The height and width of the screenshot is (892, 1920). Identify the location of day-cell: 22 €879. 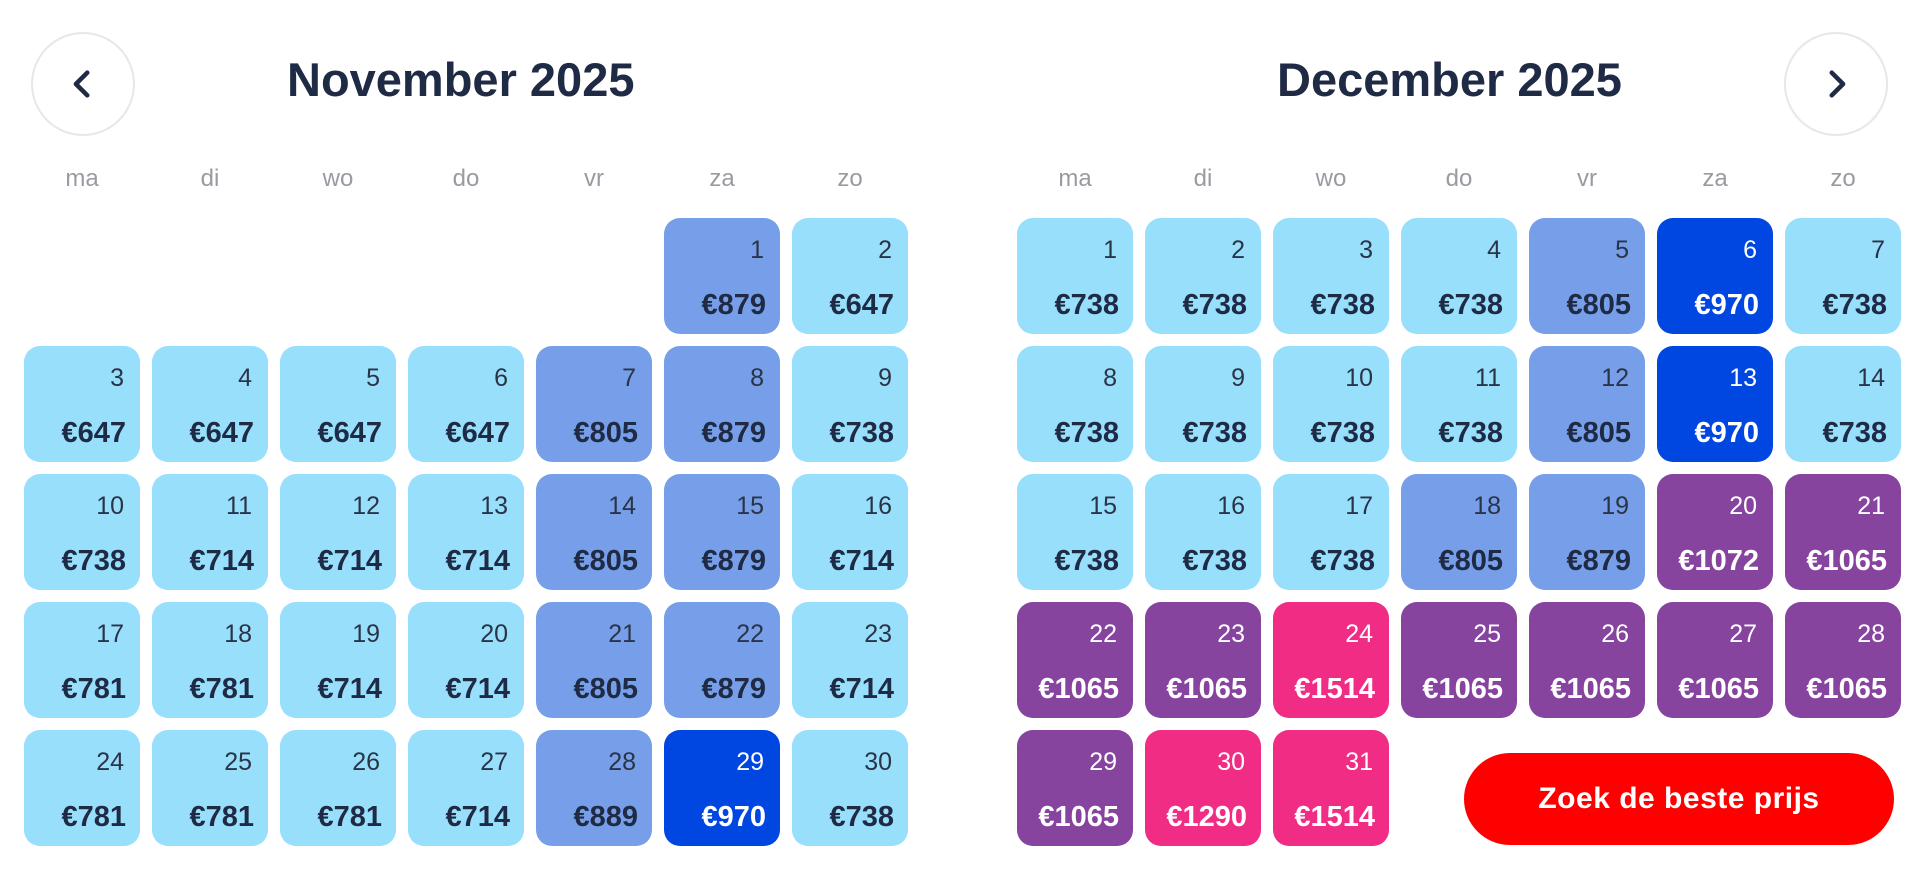
(722, 660).